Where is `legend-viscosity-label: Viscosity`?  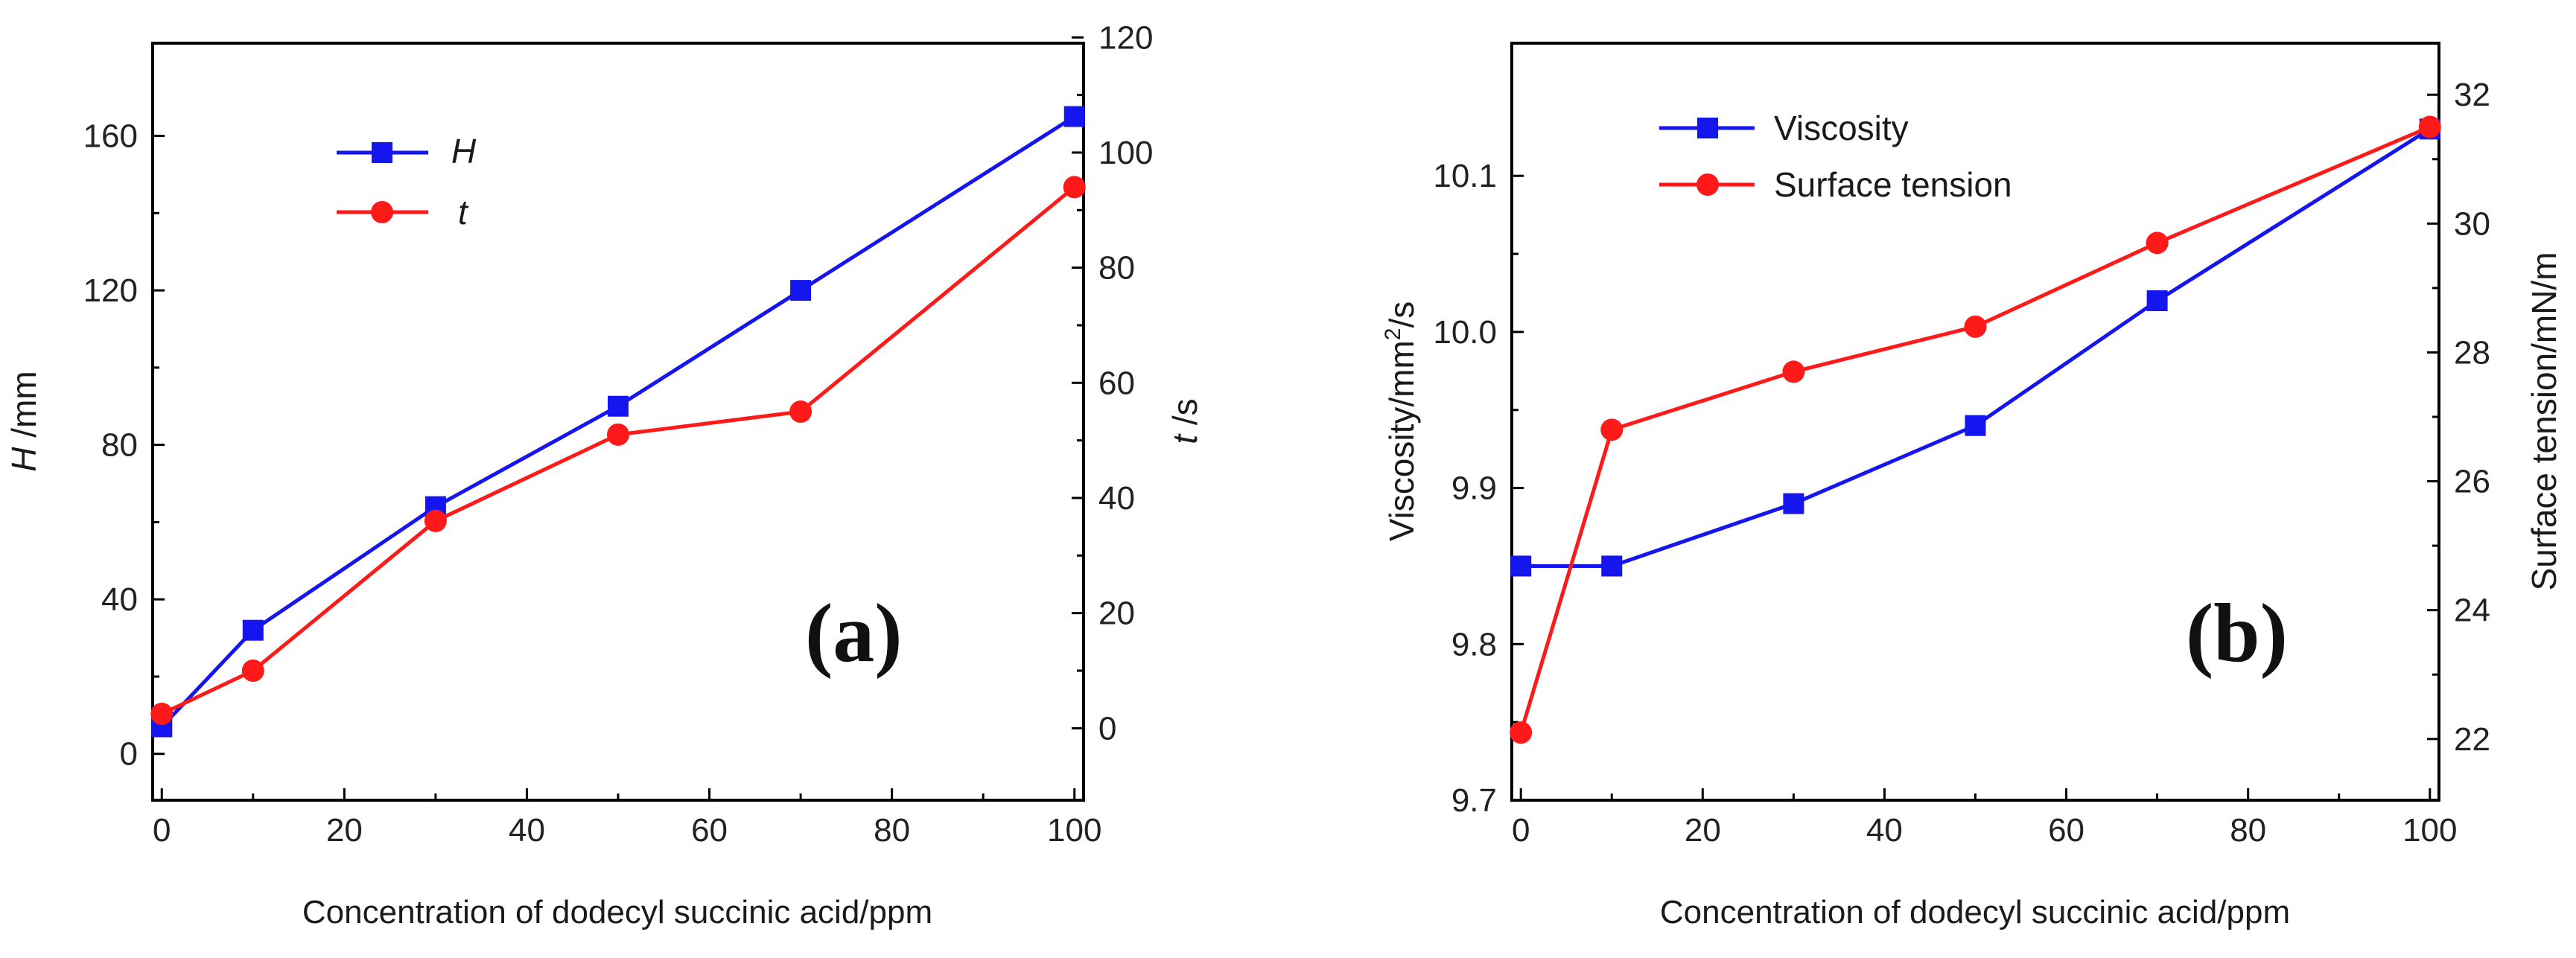 legend-viscosity-label: Viscosity is located at coordinates (1841, 128).